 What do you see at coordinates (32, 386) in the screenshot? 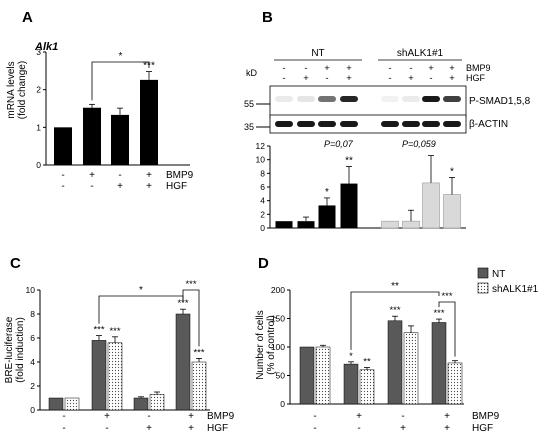
I see `chart-c-y-tick-label-1: 2` at bounding box center [32, 386].